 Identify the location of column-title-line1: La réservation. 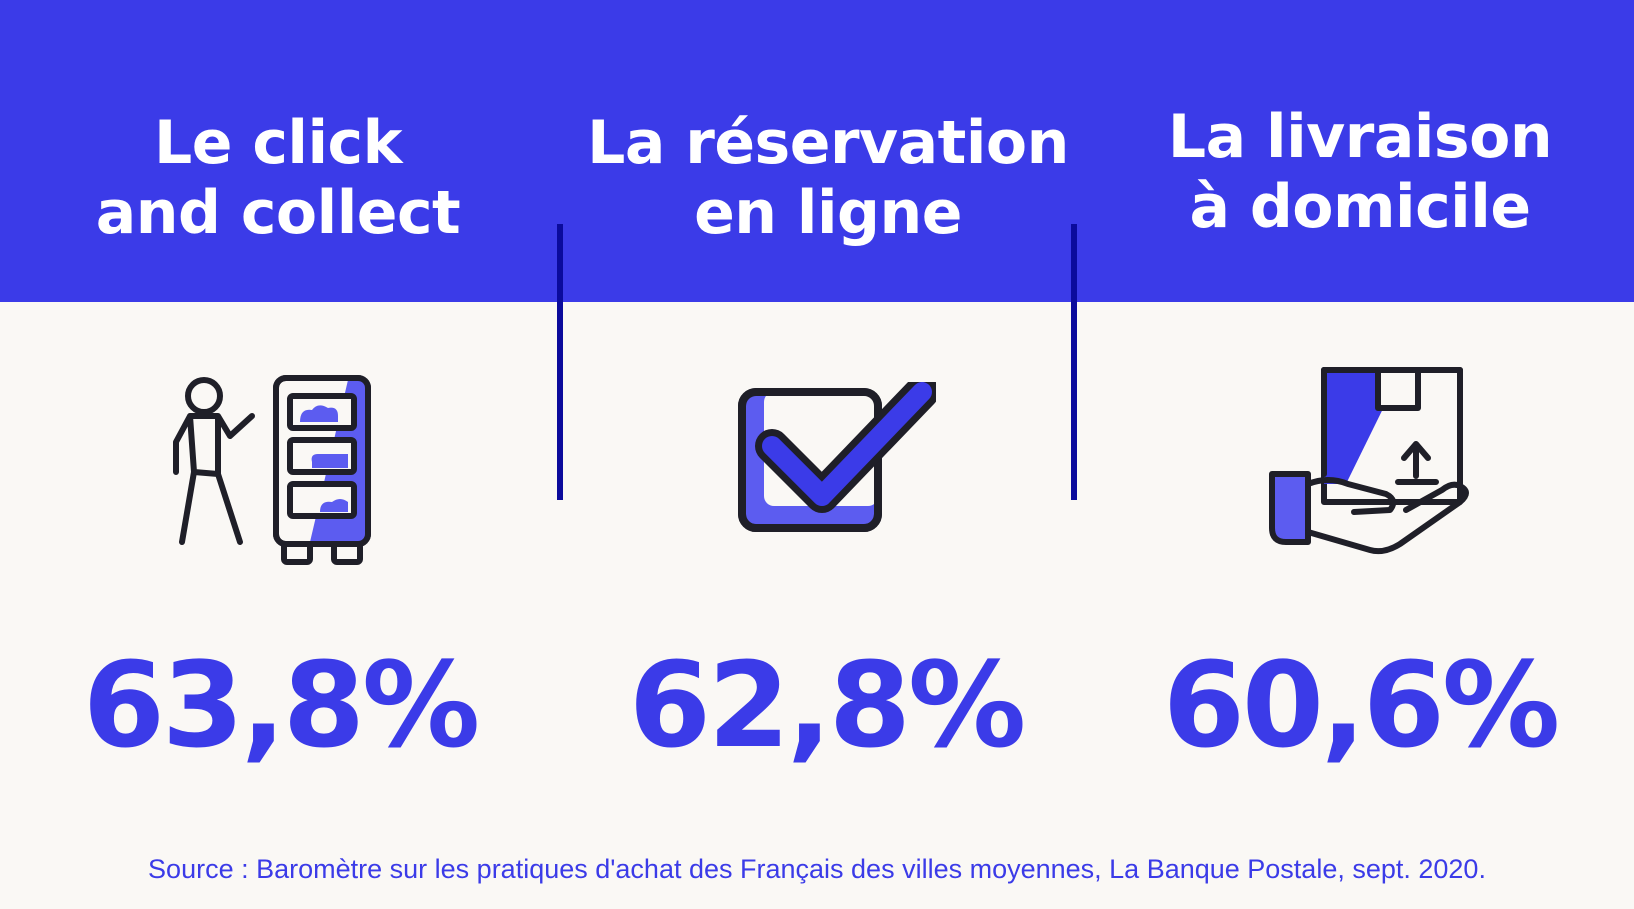
(828, 143).